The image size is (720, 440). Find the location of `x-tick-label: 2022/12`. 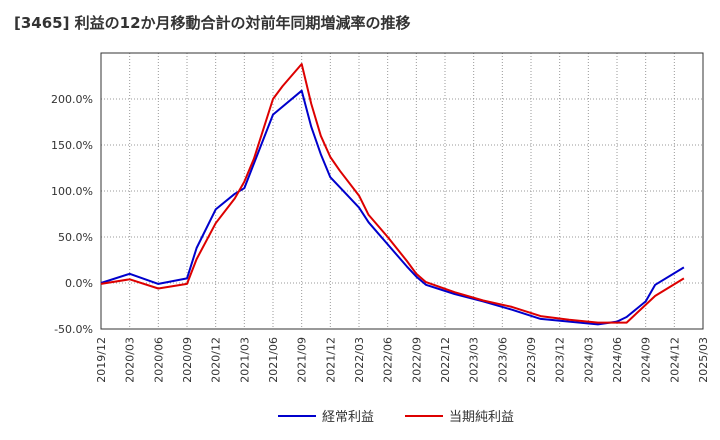

x-tick-label: 2022/12 is located at coordinates (445, 360).